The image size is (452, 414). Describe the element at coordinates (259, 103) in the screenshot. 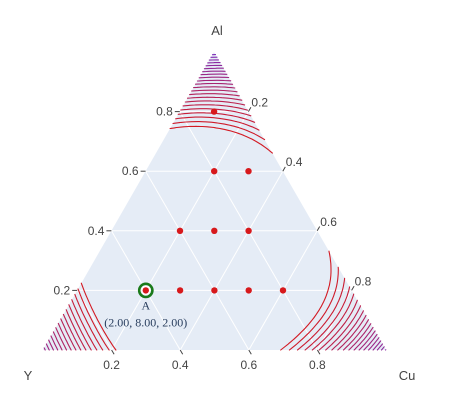

I see `tick-label-cu: 0.2` at that location.